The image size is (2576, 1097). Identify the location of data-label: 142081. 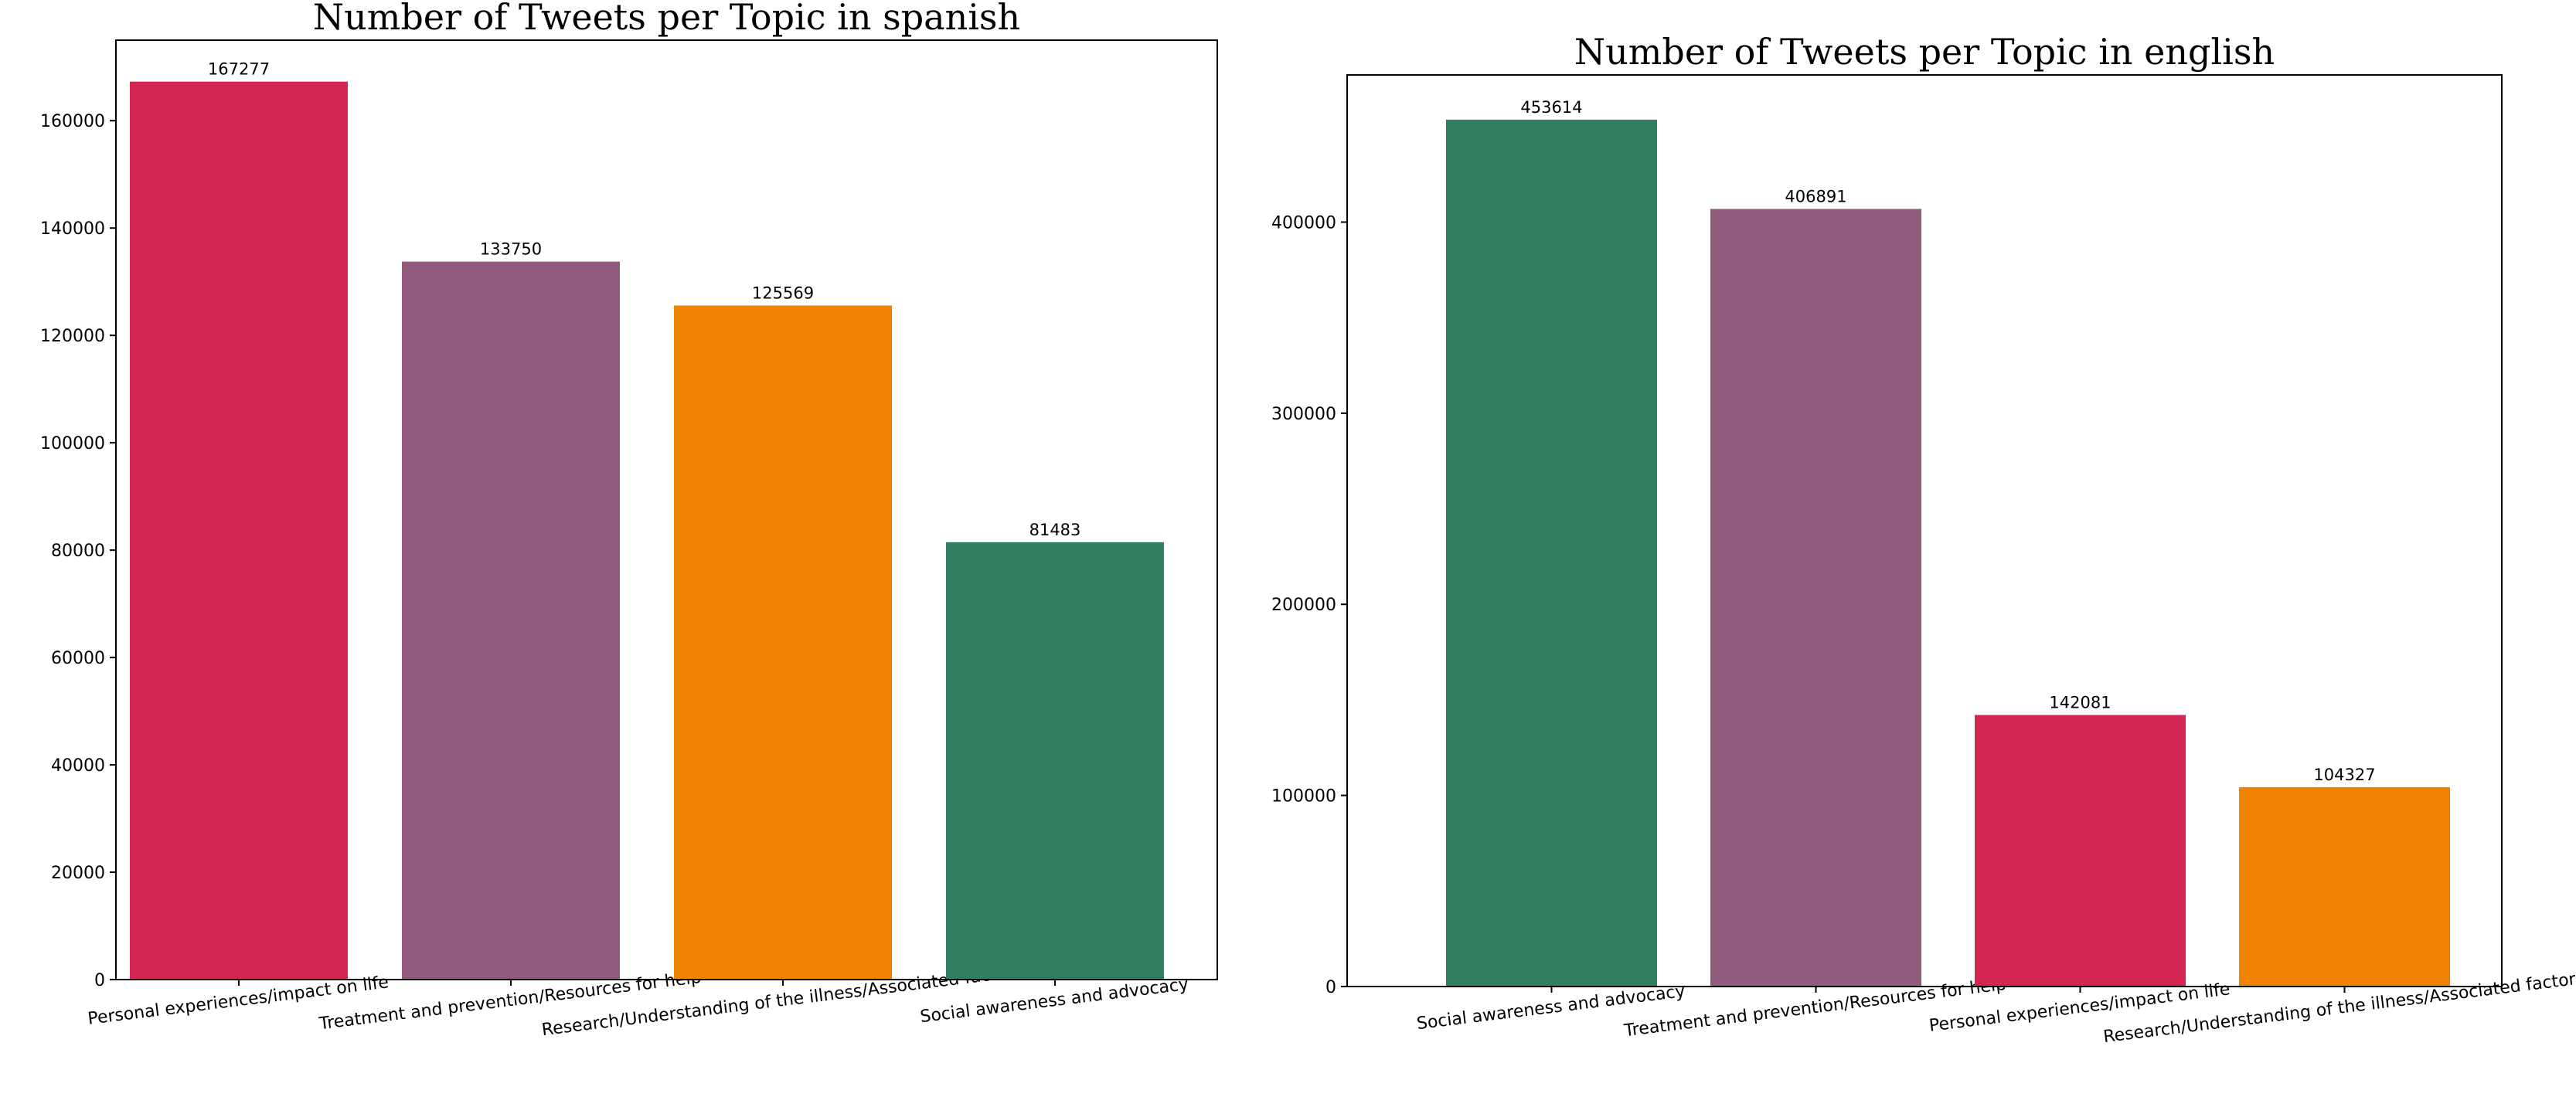
(2080, 703).